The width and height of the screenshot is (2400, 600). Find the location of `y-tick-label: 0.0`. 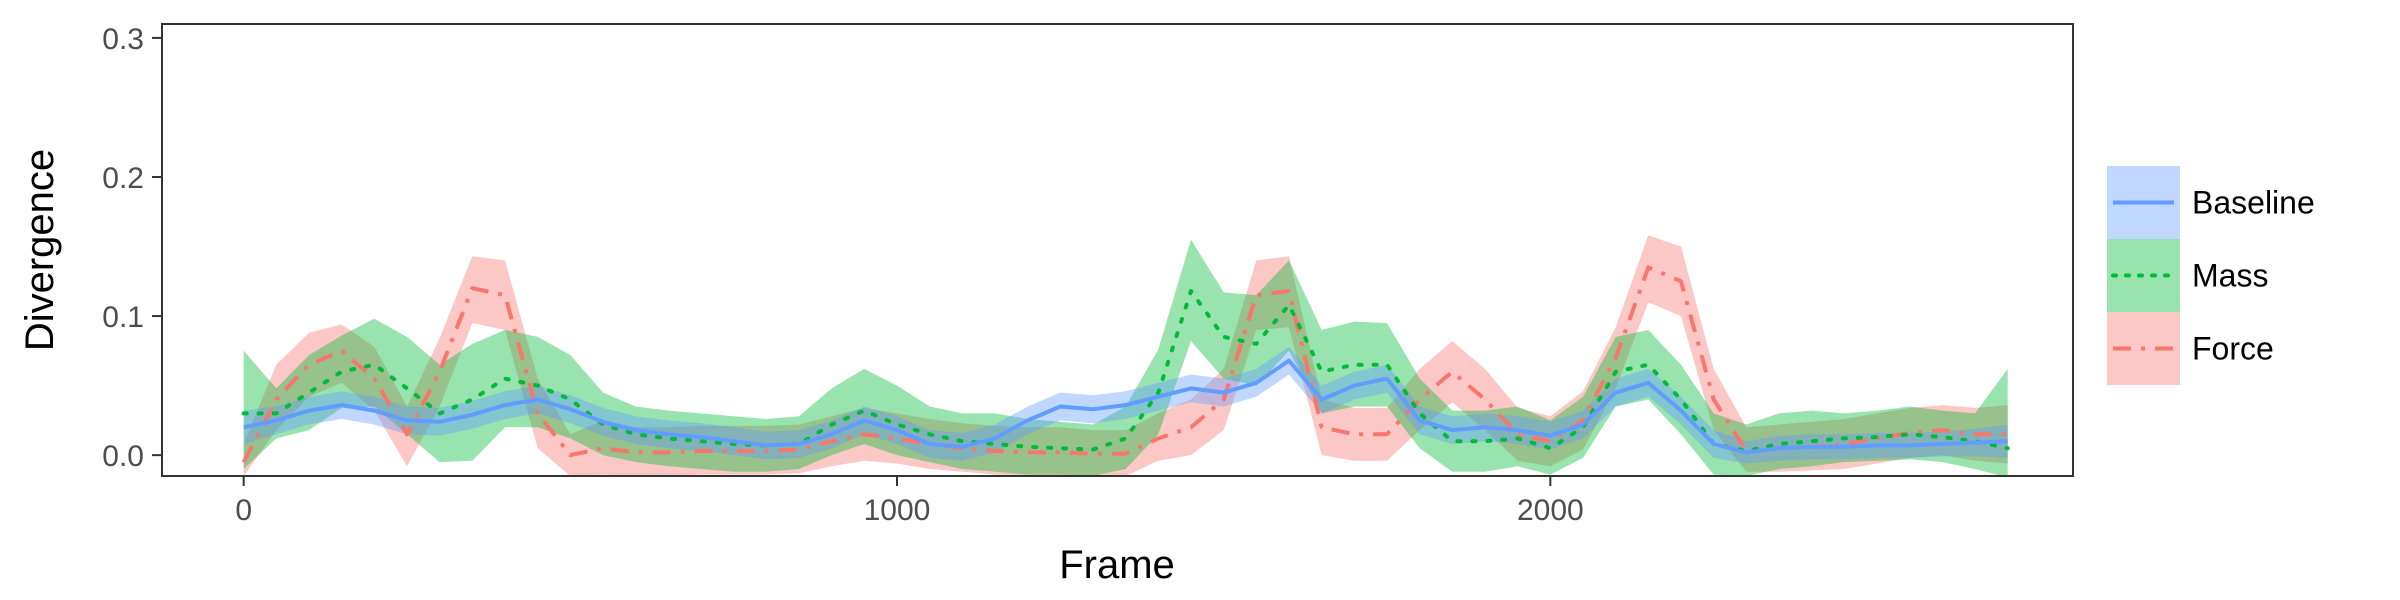

y-tick-label: 0.0 is located at coordinates (123, 456).